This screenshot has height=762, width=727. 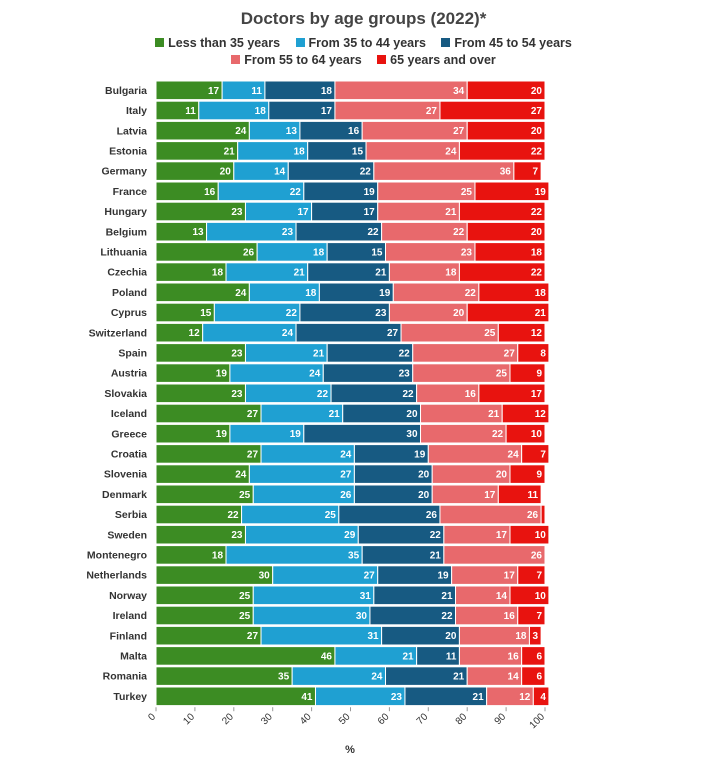 What do you see at coordinates (531, 575) in the screenshot?
I see `bar-segment-netherlands-s4` at bounding box center [531, 575].